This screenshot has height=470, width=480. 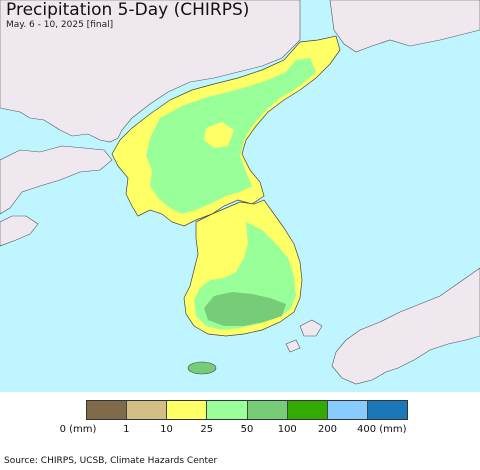 I want to click on legend-tick-label: 1, so click(x=126, y=429).